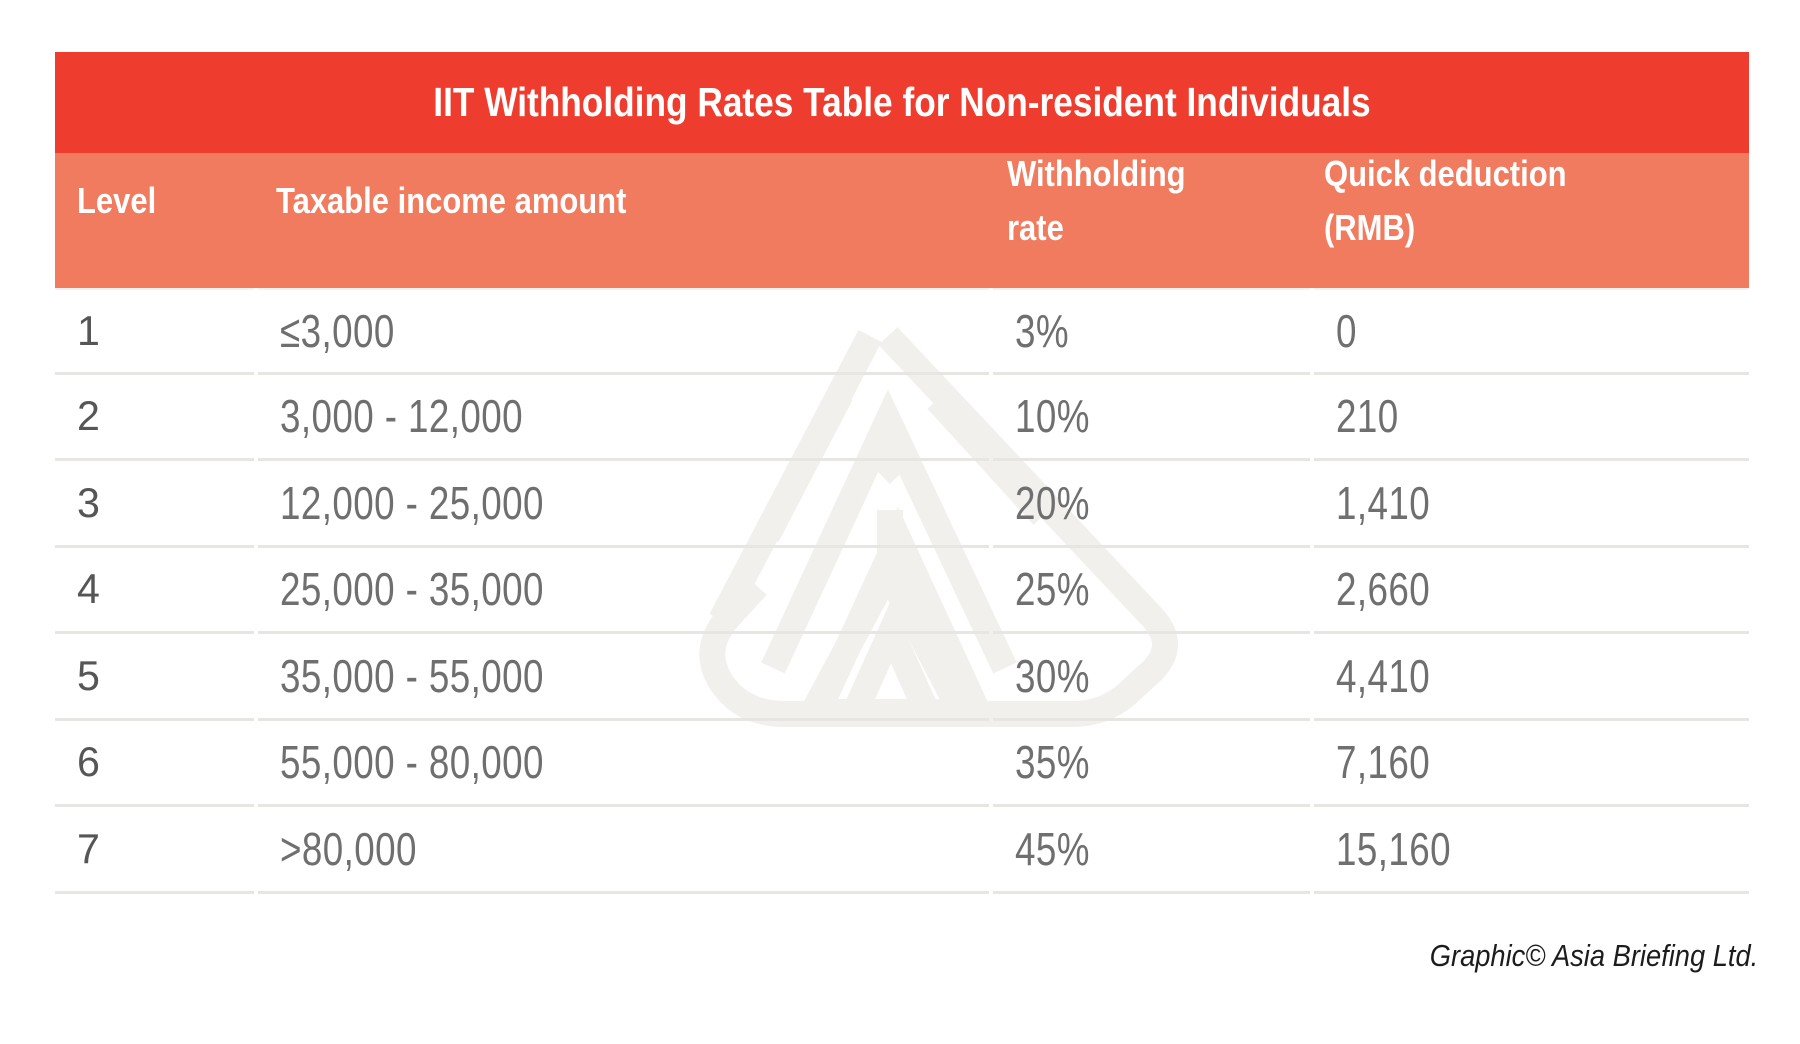 The height and width of the screenshot is (1044, 1800). What do you see at coordinates (623, 504) in the screenshot?
I see `cell-income: 12,000 - 25,000` at bounding box center [623, 504].